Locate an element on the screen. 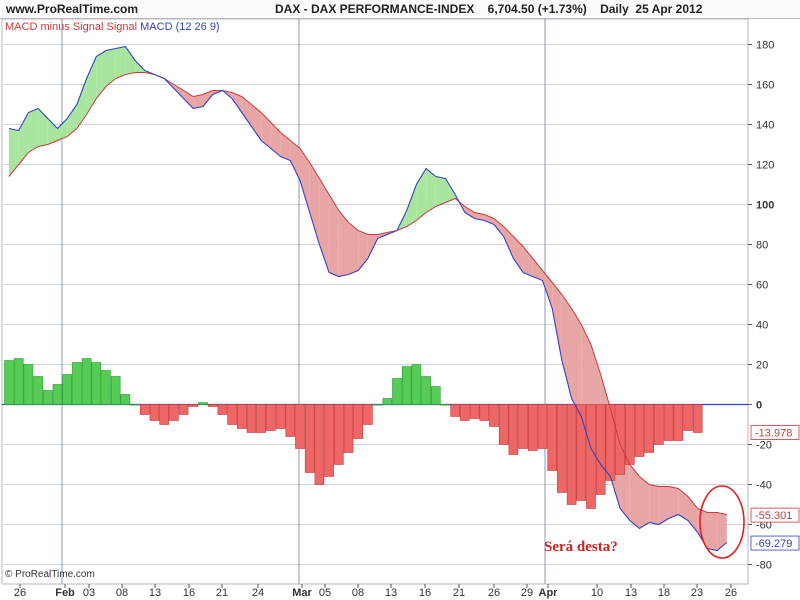  x-tick-label: 05 is located at coordinates (325, 593).